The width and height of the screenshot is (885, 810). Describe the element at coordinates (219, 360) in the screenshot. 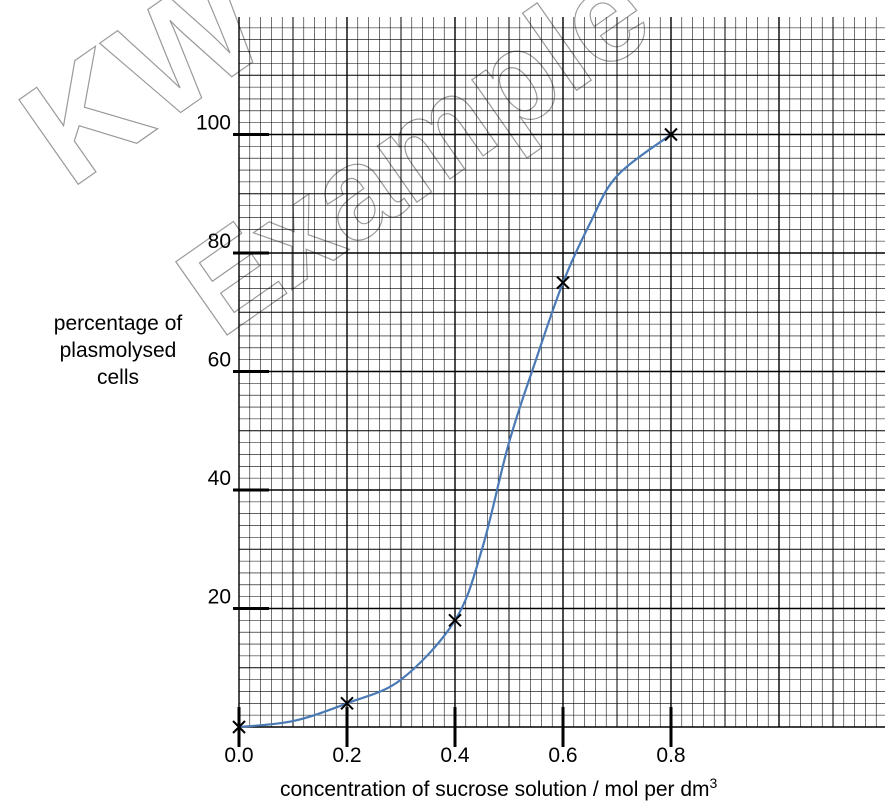

I see `y-tick-label: 60` at that location.